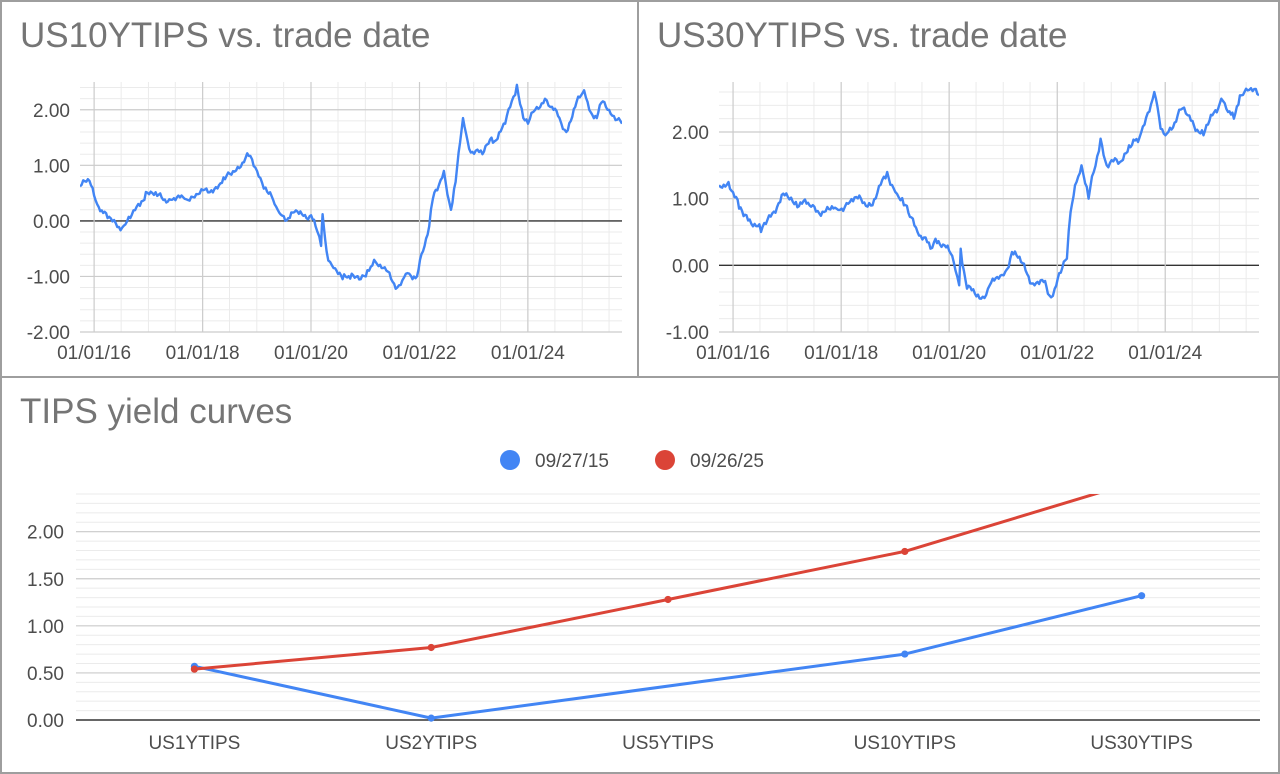  I want to click on x-category-label: US2YTIPS, so click(431, 743).